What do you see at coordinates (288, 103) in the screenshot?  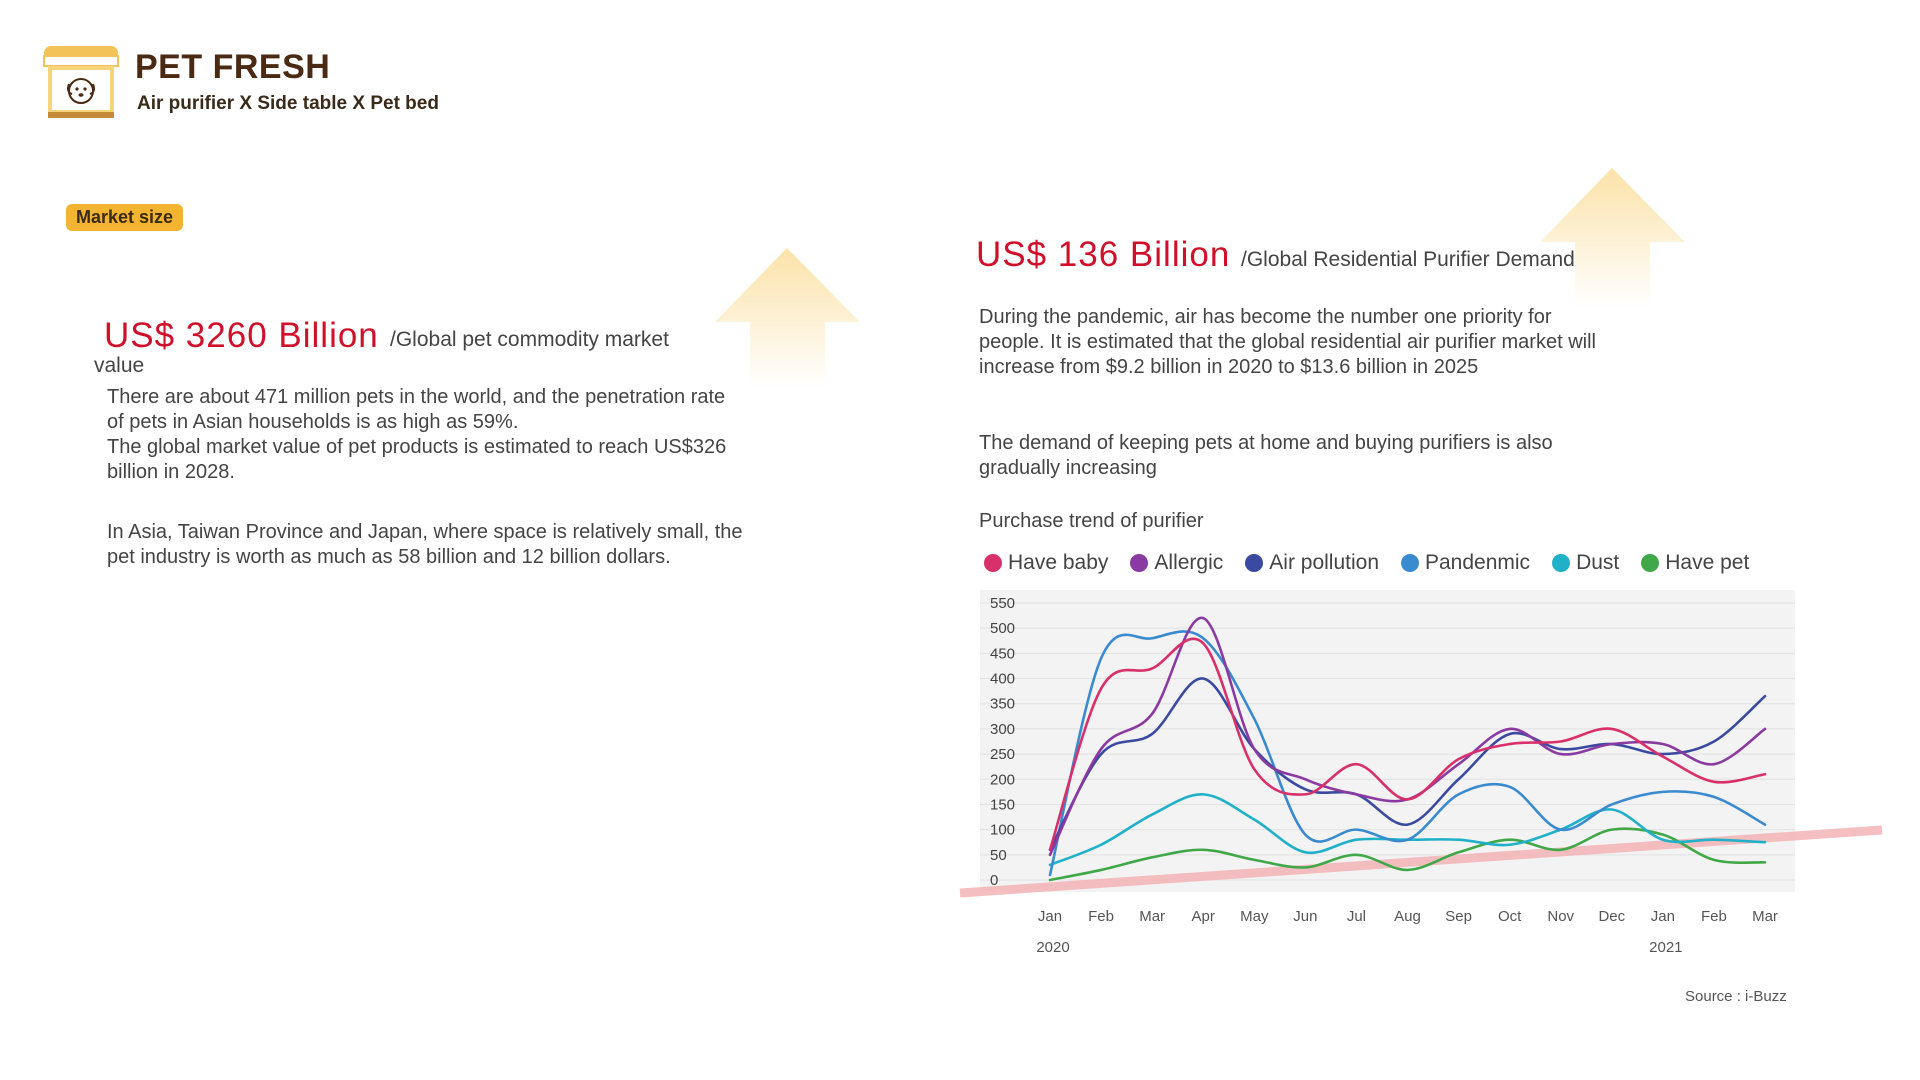 I see `brand-subtitle: Air purifier X Side table X Pet bed` at bounding box center [288, 103].